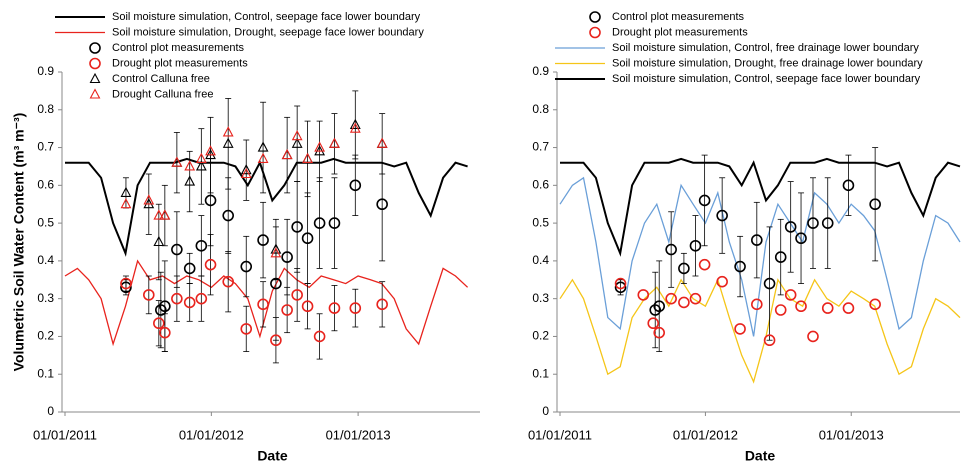 The width and height of the screenshot is (966, 465). I want to click on y-tick-label: 0.3, so click(45, 298).